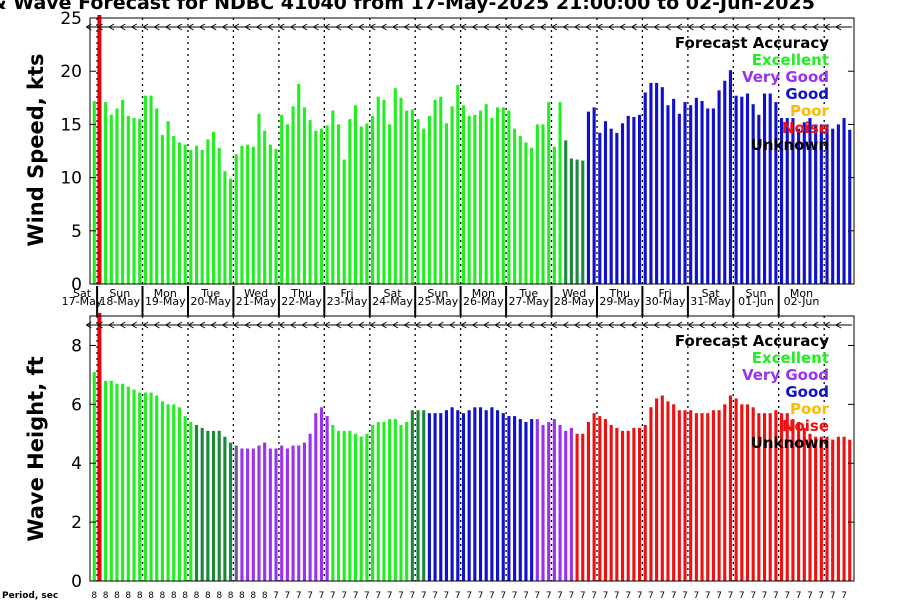 The height and width of the screenshot is (604, 900). What do you see at coordinates (807, 94) in the screenshot?
I see `wind-legend-good: Good` at bounding box center [807, 94].